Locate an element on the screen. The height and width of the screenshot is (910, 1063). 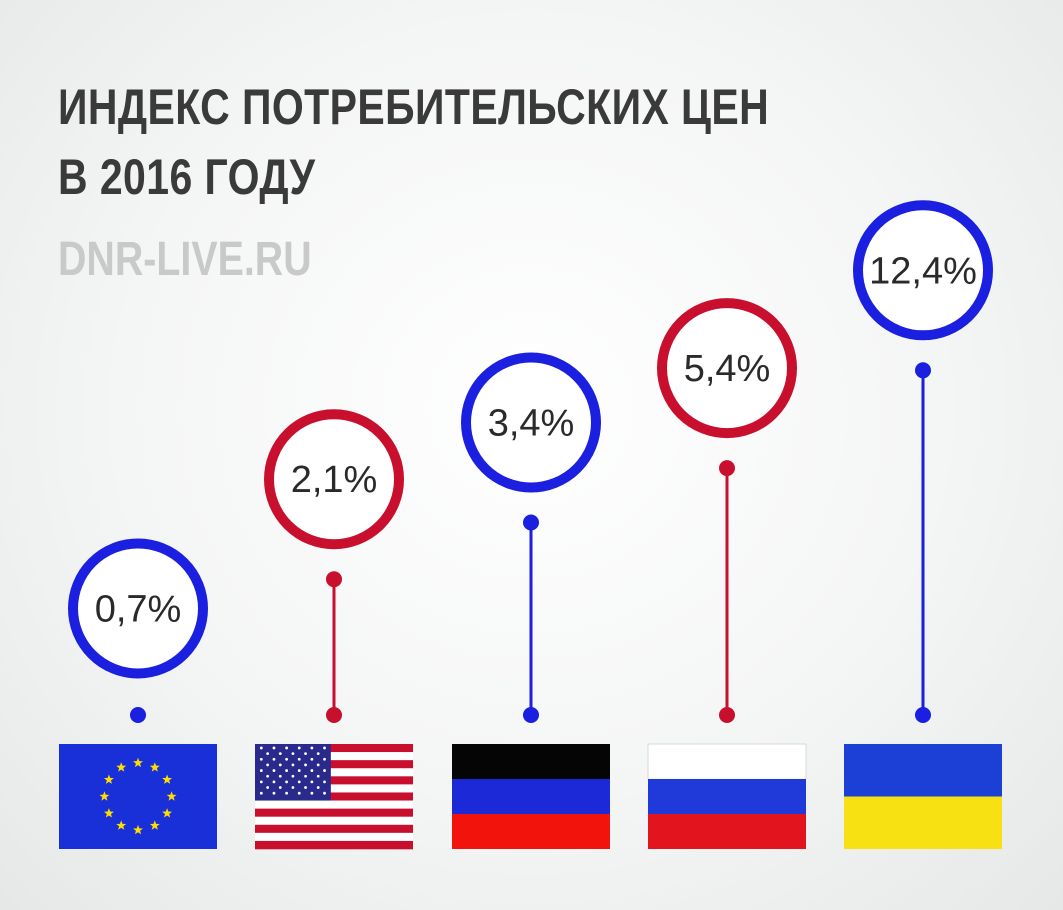
value-label: 0,7% is located at coordinates (138, 609).